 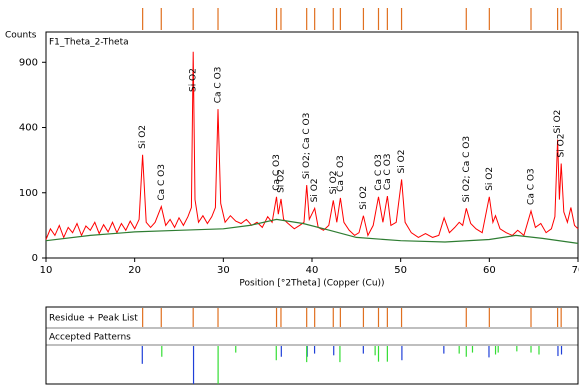 What do you see at coordinates (90, 338) in the screenshot?
I see `panel-label: Accepted Patterns` at bounding box center [90, 338].